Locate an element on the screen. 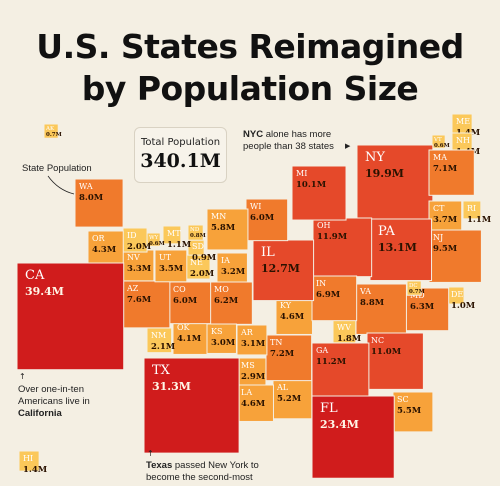 The height and width of the screenshot is (486, 500). state-rect-nv is located at coordinates (138, 265).